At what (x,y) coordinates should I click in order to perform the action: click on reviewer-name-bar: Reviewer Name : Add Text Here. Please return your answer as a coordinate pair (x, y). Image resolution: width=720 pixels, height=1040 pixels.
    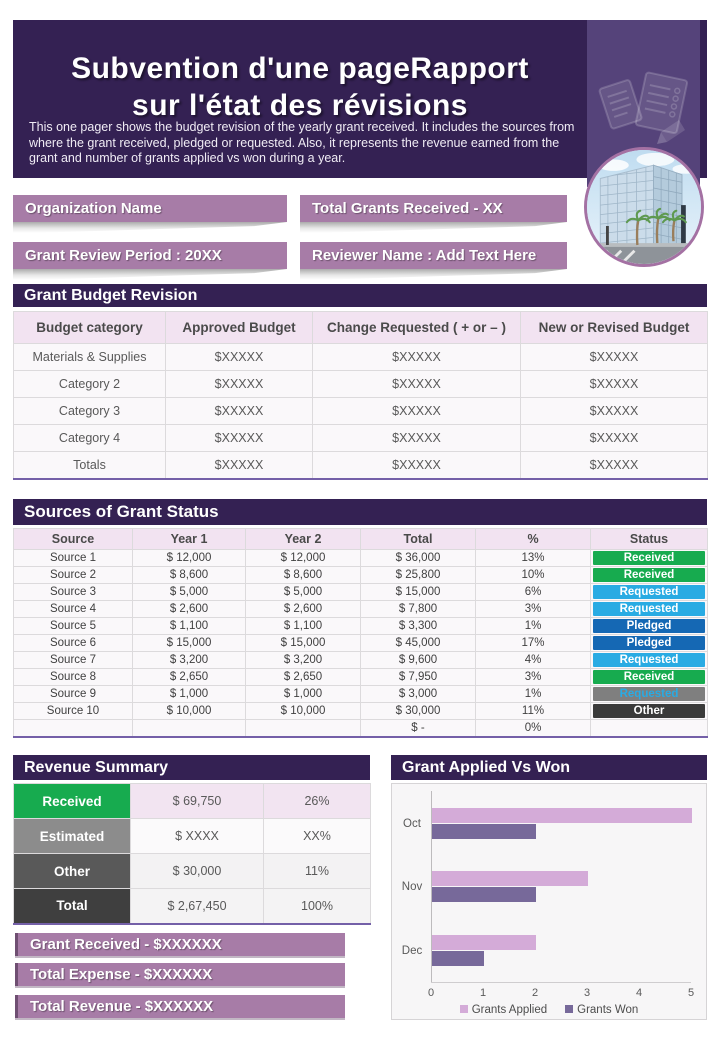
    Looking at the image, I should click on (433, 255).